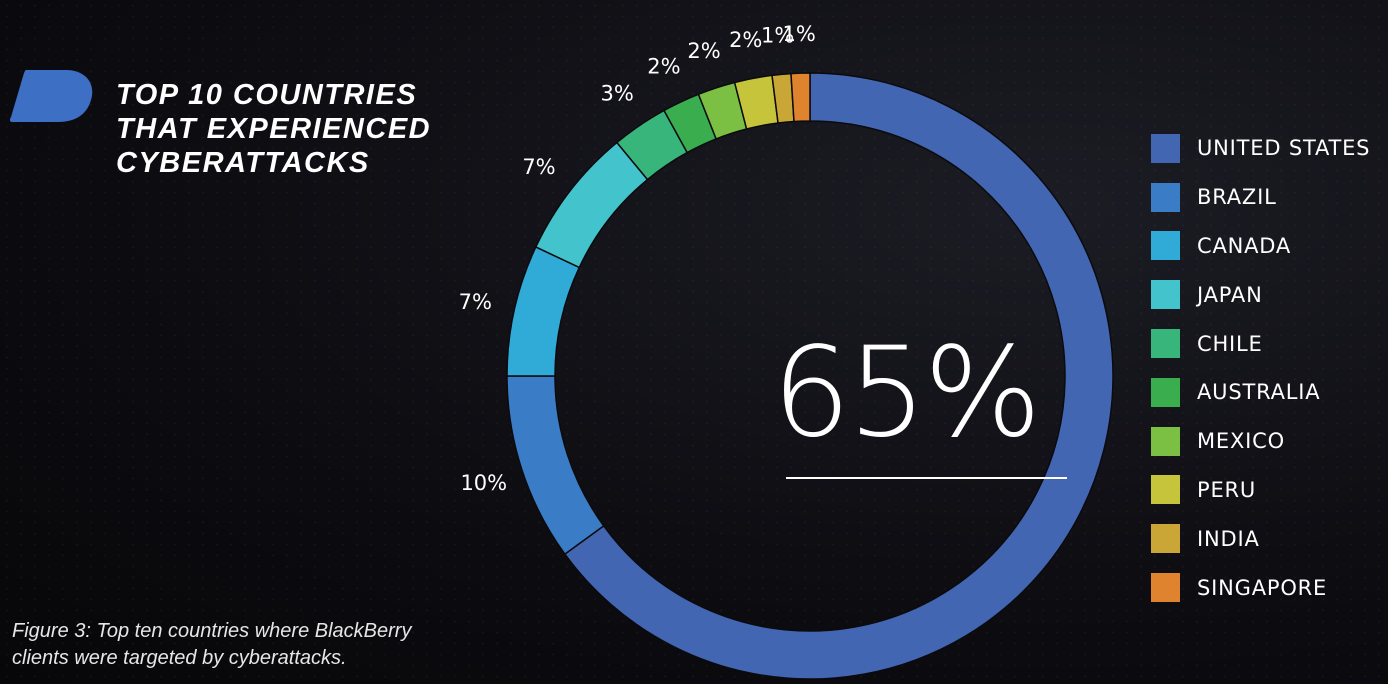 Image resolution: width=1388 pixels, height=684 pixels. I want to click on legend-item: CHILE, so click(1260, 343).